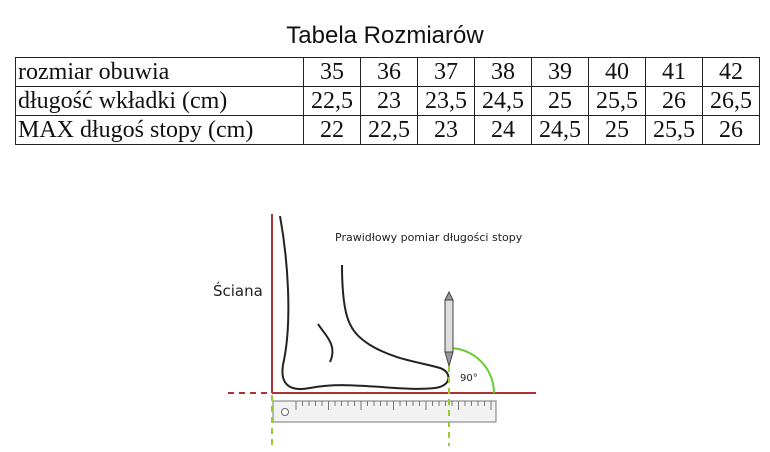  What do you see at coordinates (285, 412) in the screenshot?
I see `ruler-hole` at bounding box center [285, 412].